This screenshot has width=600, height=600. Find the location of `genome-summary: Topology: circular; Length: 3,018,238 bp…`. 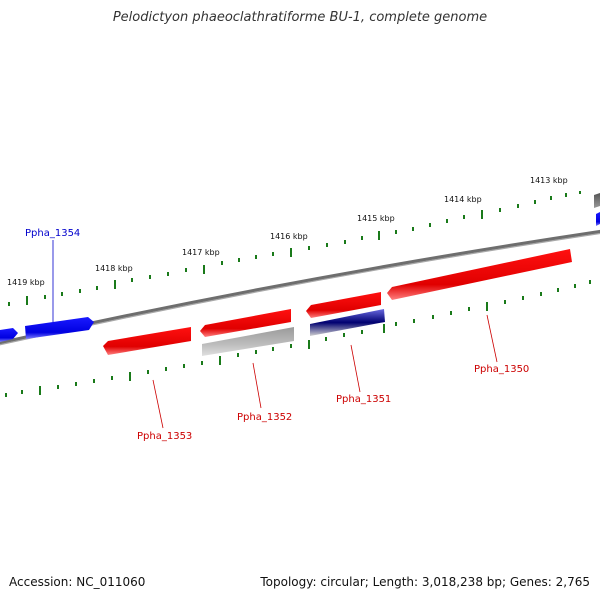

genome-summary: Topology: circular; Length: 3,018,238 bp… is located at coordinates (425, 582).